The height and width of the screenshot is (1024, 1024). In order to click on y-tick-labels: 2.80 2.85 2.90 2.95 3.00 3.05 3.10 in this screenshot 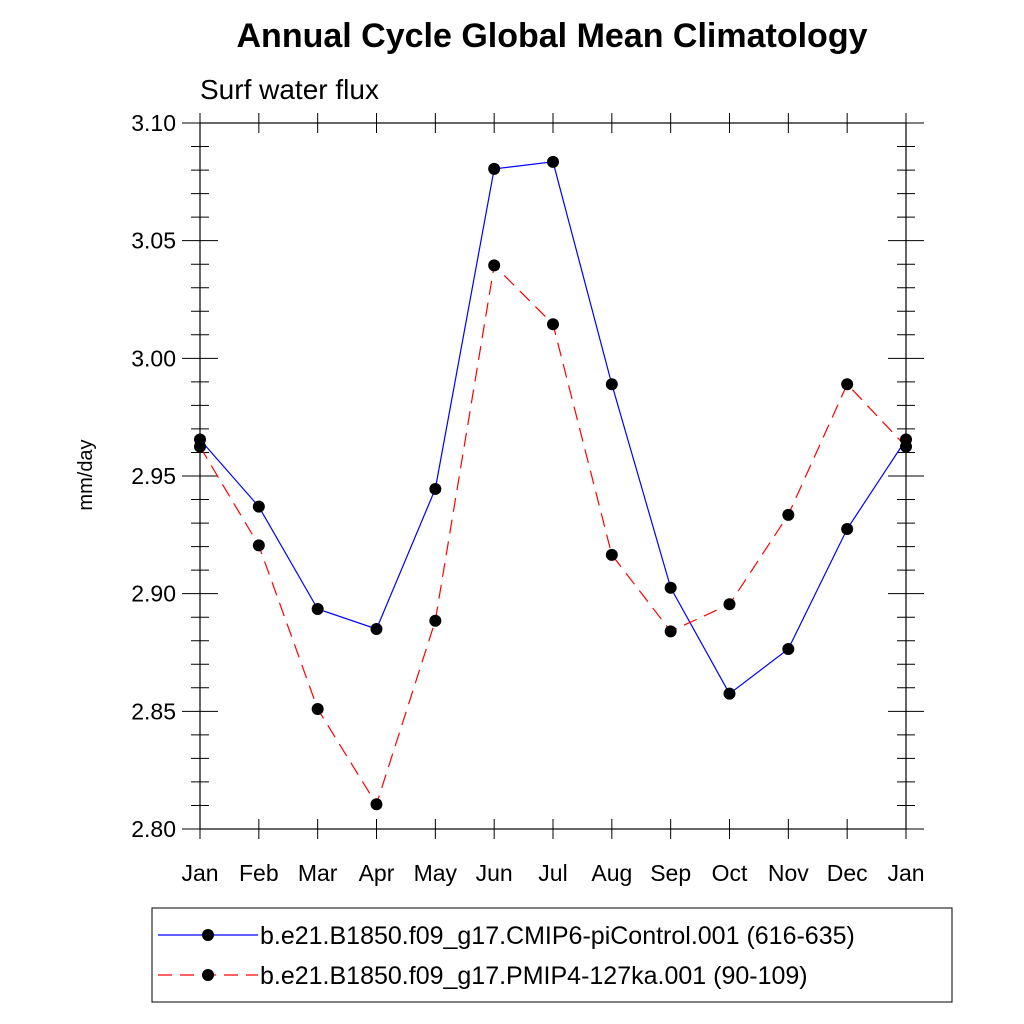, I will do `click(153, 476)`.